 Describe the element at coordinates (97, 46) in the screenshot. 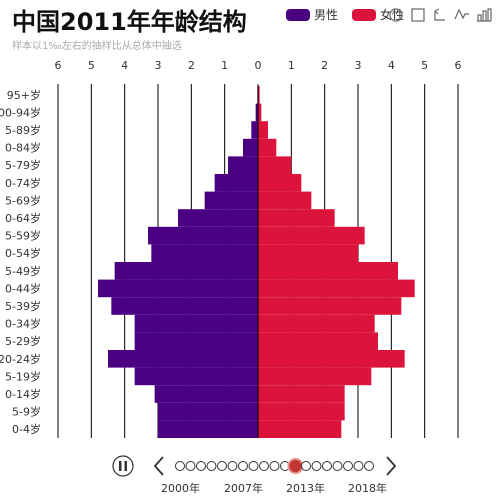

I see `chart-subtitle: 样本以1‰左右的抽样比从总体中抽选` at that location.